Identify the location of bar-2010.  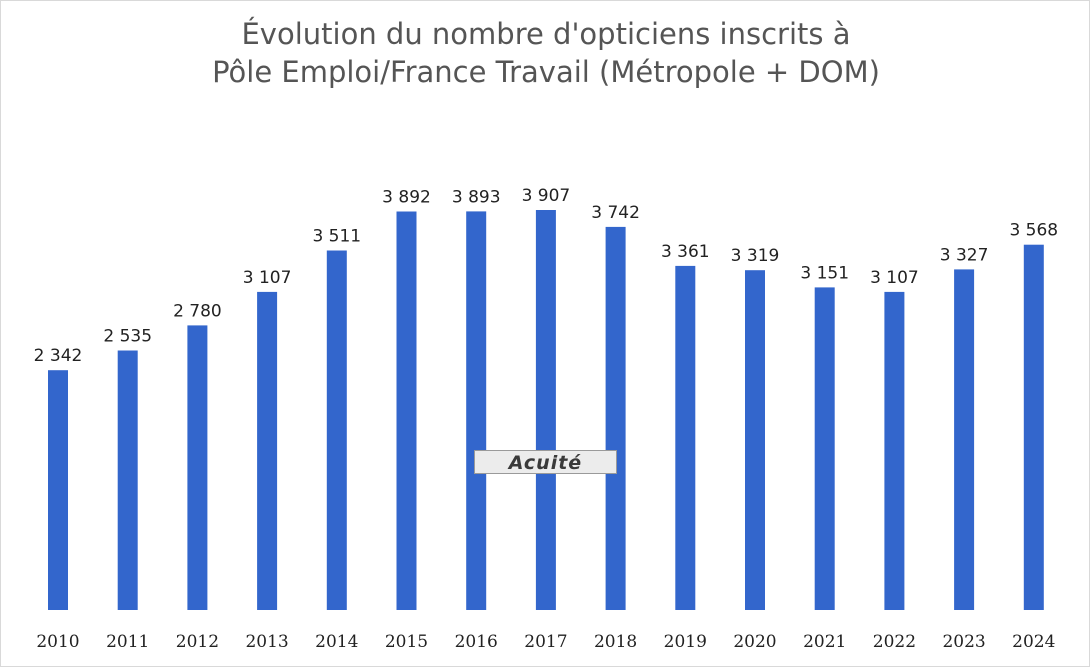
(58, 490).